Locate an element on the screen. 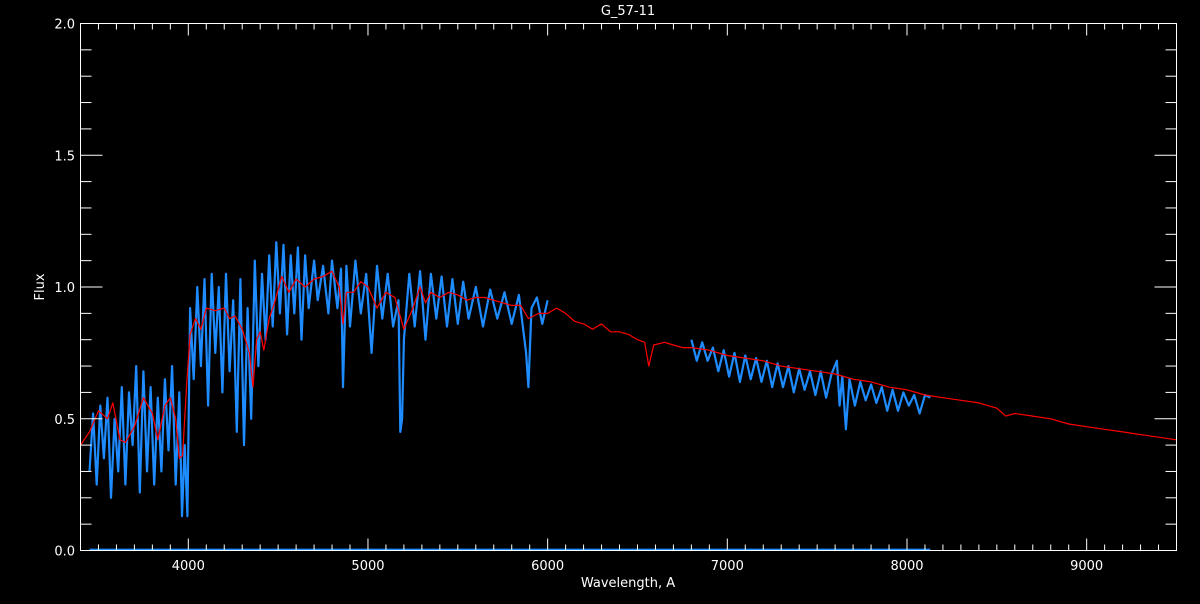 The width and height of the screenshot is (1200, 604). x-tick-label: 9000 is located at coordinates (1086, 566).